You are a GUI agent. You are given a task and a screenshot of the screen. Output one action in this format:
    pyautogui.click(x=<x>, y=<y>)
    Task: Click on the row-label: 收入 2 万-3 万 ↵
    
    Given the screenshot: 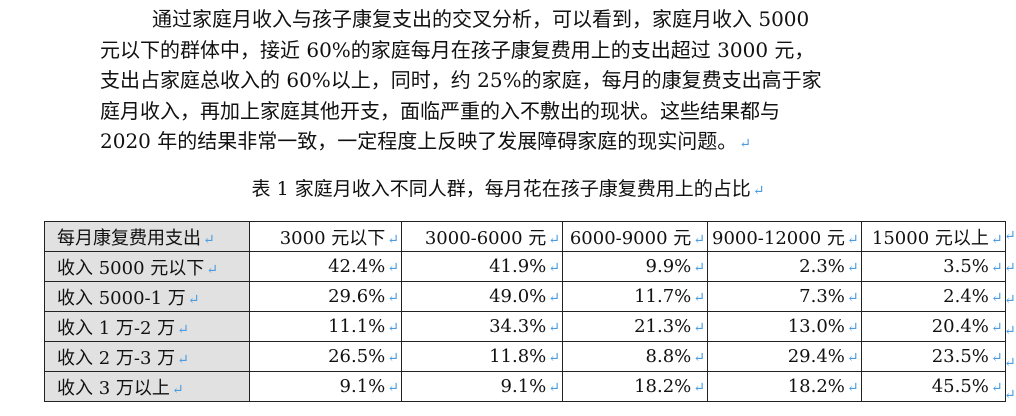 What is the action you would take?
    pyautogui.click(x=147, y=356)
    